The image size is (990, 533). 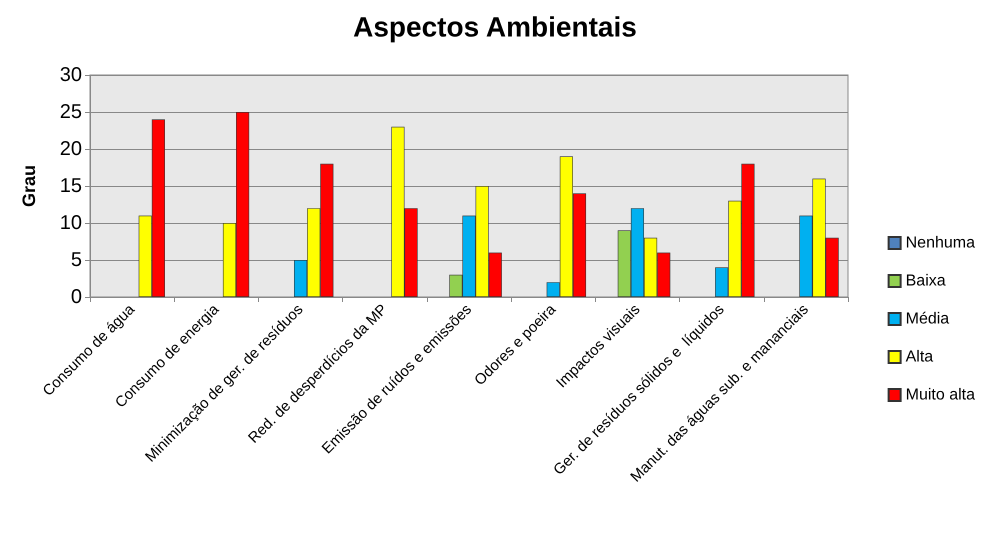 I want to click on y-axis-title: Grau, so click(x=29, y=186).